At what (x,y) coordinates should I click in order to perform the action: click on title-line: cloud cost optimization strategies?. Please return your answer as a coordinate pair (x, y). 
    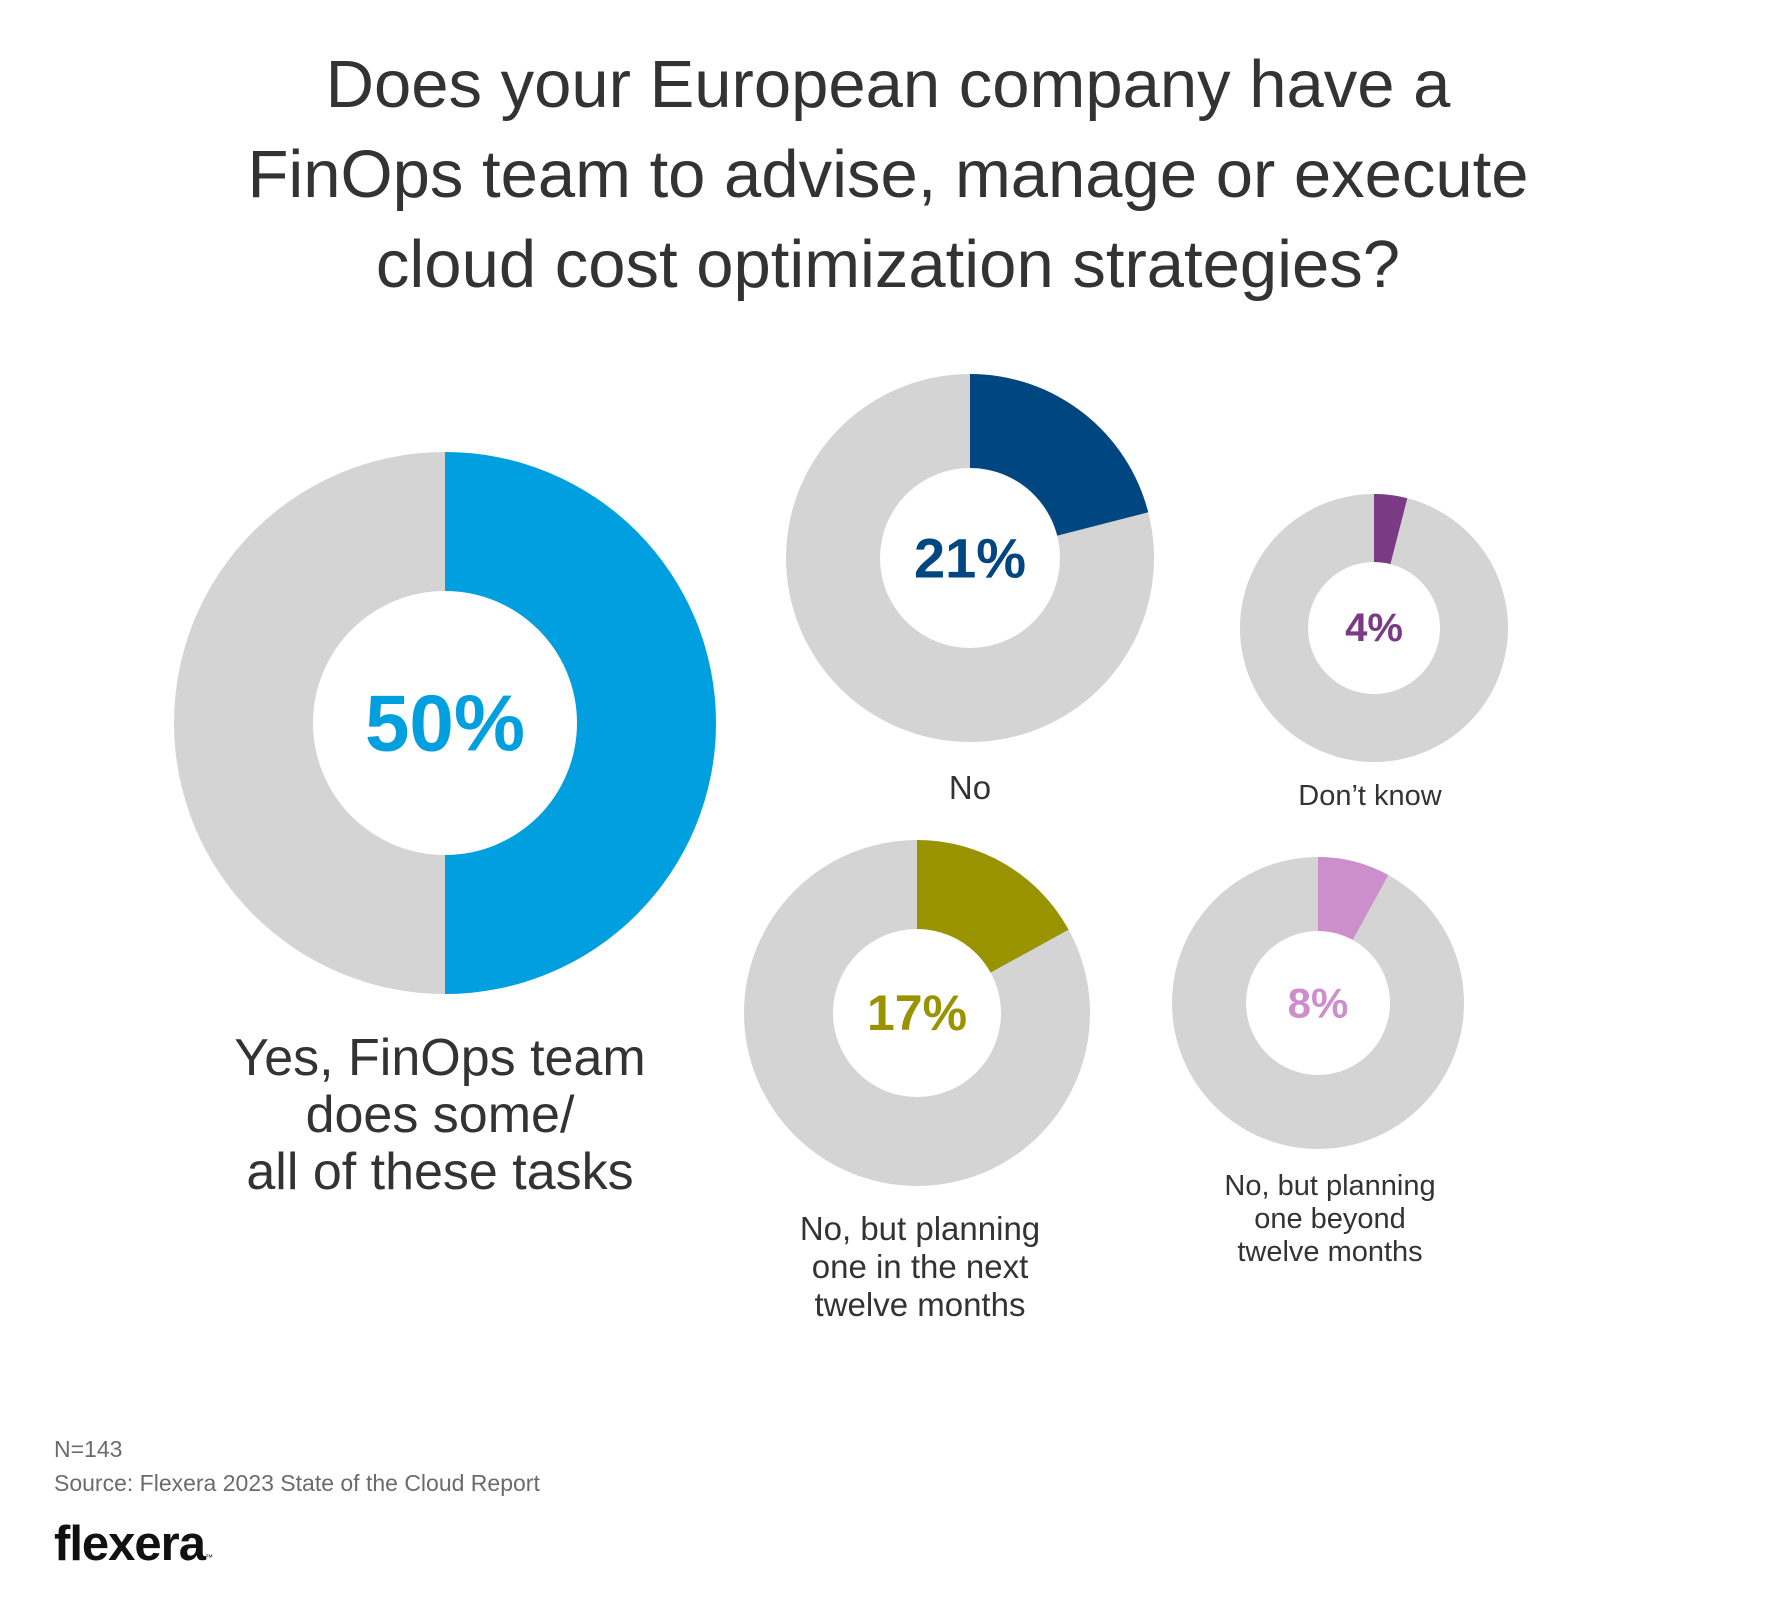
    Looking at the image, I should click on (888, 264).